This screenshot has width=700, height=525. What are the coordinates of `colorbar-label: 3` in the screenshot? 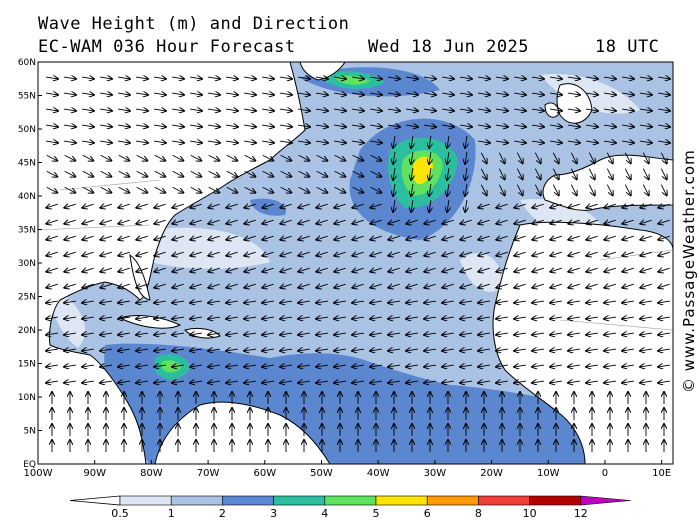 It's located at (273, 513).